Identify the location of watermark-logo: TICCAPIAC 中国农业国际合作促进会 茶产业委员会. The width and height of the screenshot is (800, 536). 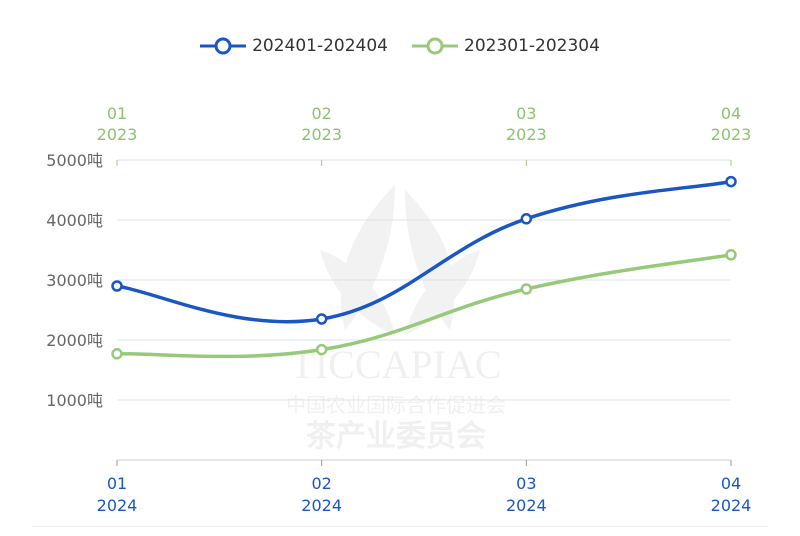
(396, 319).